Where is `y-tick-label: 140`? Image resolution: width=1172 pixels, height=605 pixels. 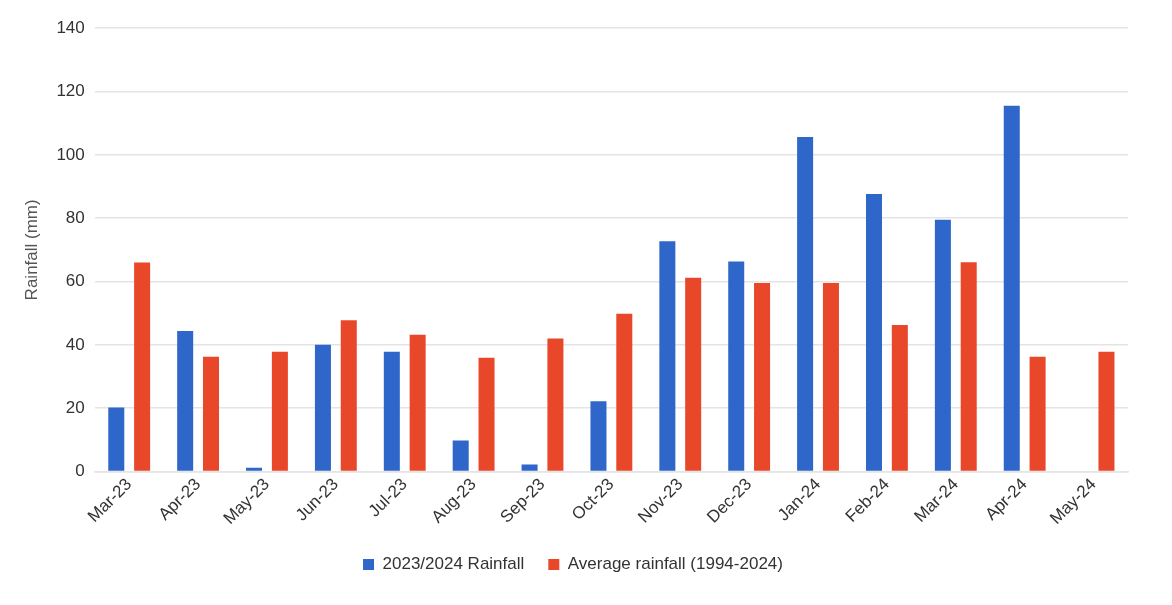 y-tick-label: 140 is located at coordinates (70, 27).